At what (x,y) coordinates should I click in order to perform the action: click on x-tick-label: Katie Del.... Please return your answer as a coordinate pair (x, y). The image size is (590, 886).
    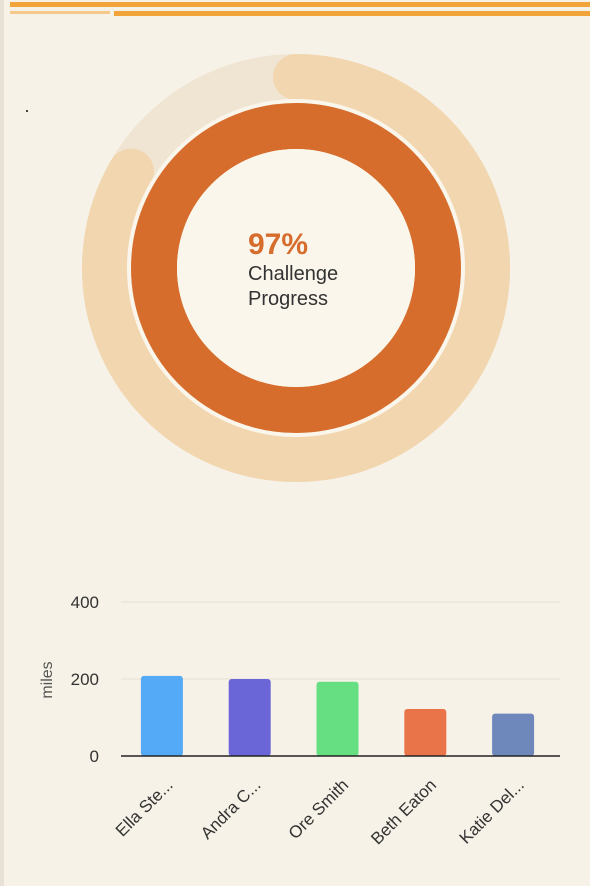
    Looking at the image, I should click on (492, 811).